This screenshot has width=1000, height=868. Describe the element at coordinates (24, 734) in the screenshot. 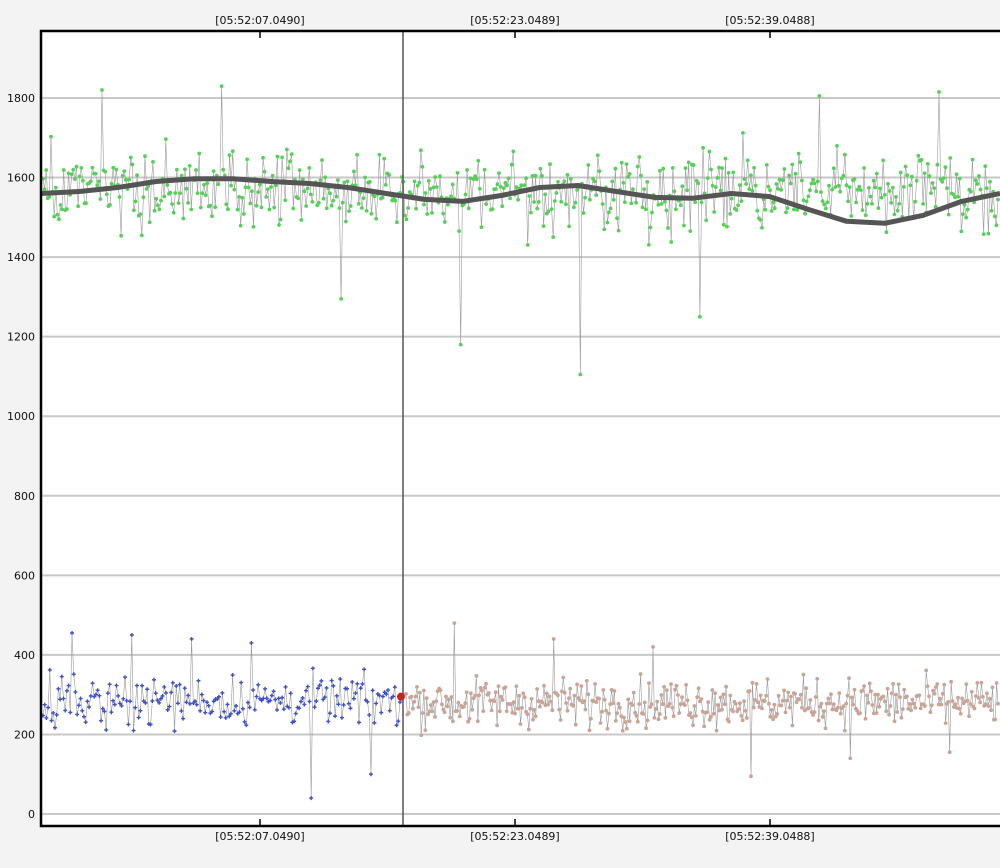

I see `y-tick-label: 200` at that location.